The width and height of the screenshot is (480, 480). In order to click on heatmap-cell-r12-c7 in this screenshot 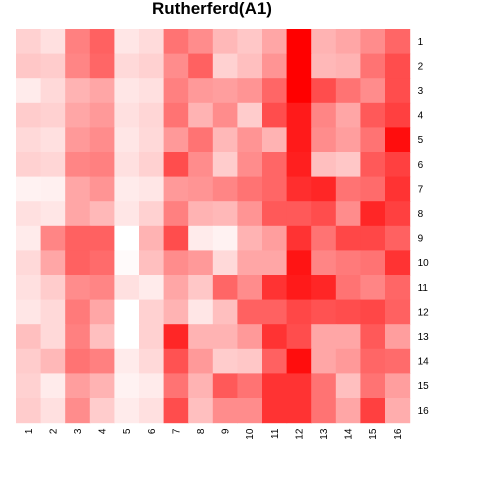, I will do `click(176, 312)`.